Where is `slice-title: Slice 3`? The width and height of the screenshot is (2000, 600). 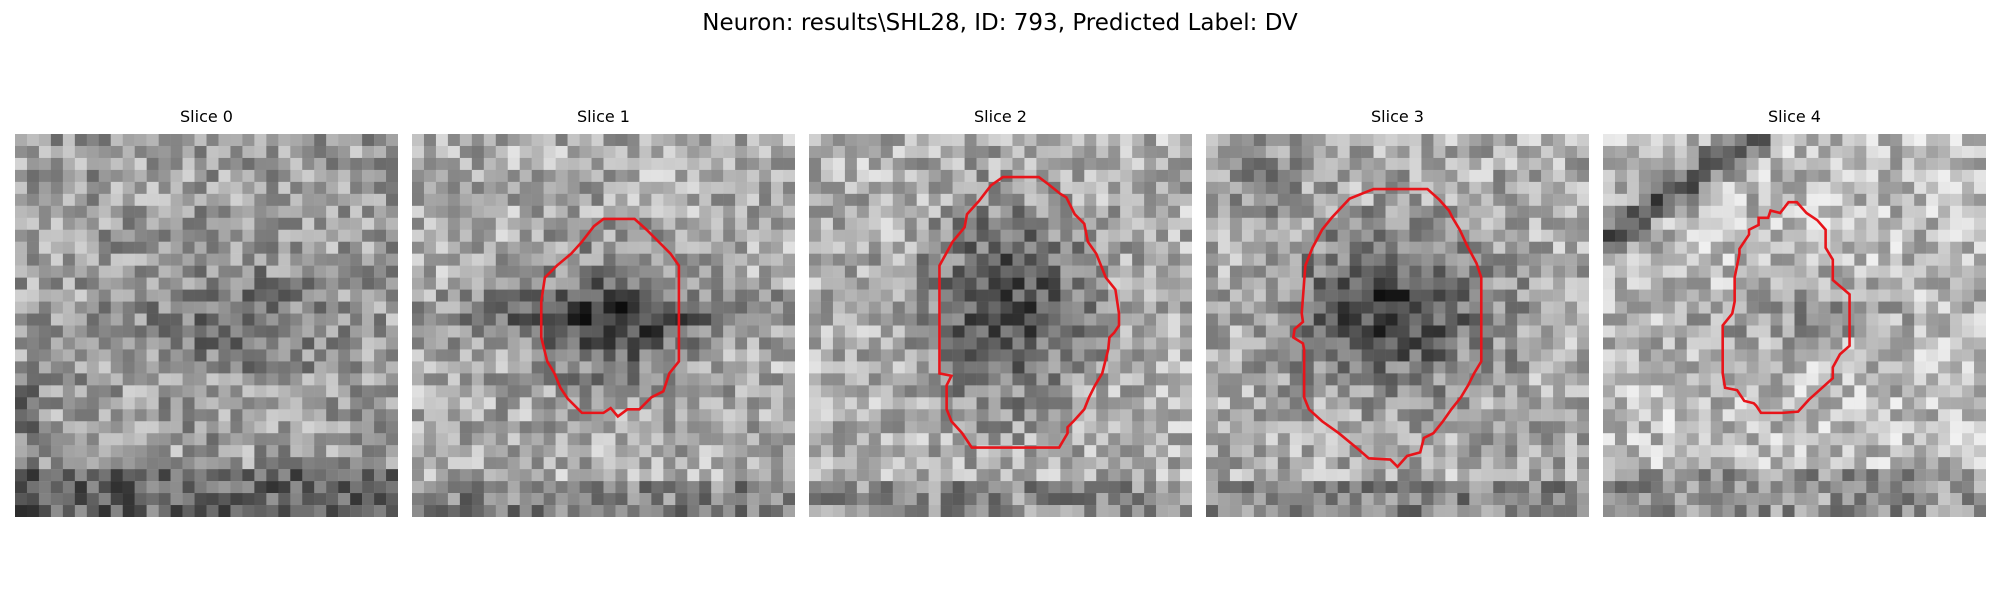
slice-title: Slice 3 is located at coordinates (1397, 116).